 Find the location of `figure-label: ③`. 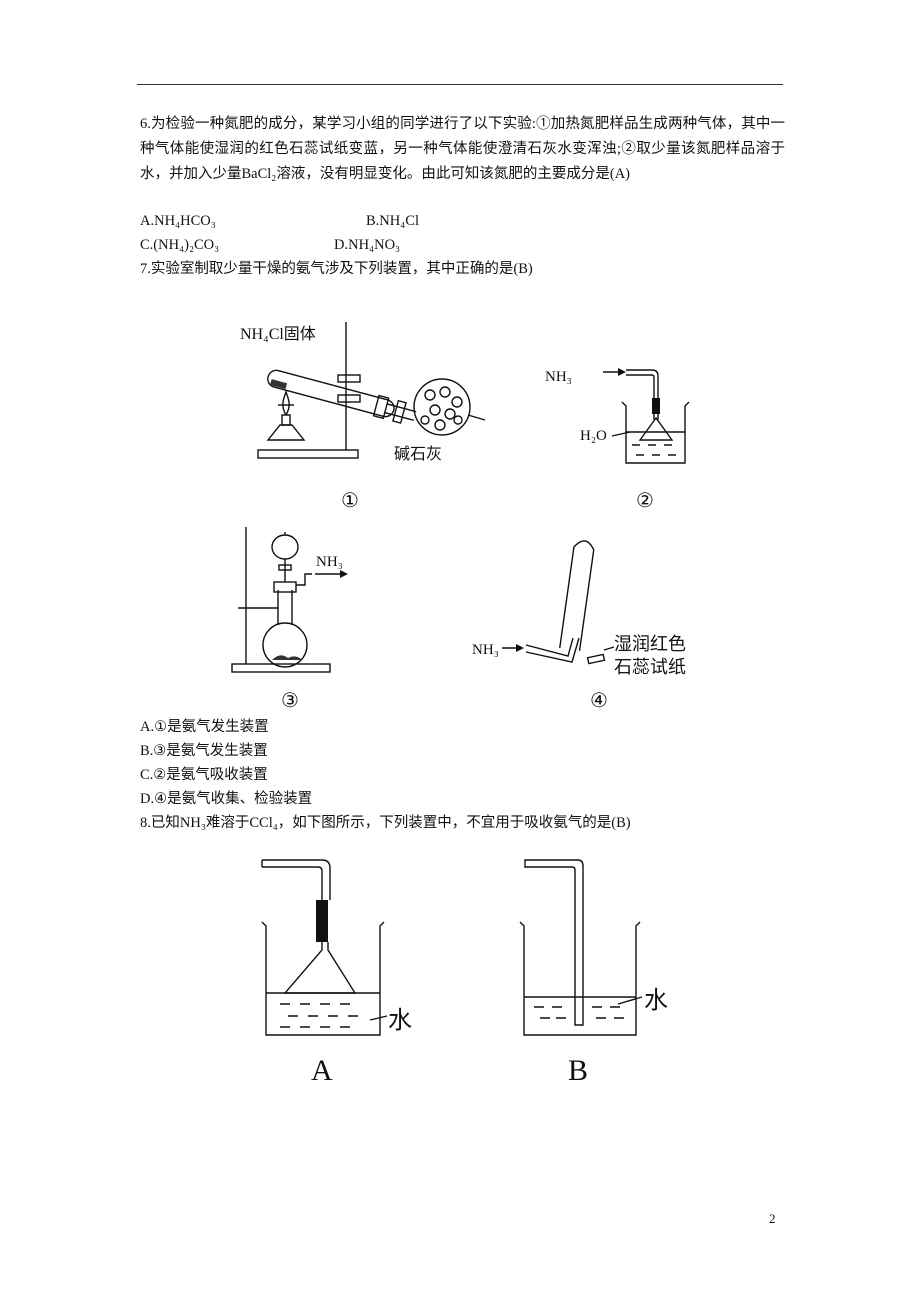

figure-label: ③ is located at coordinates (290, 701).